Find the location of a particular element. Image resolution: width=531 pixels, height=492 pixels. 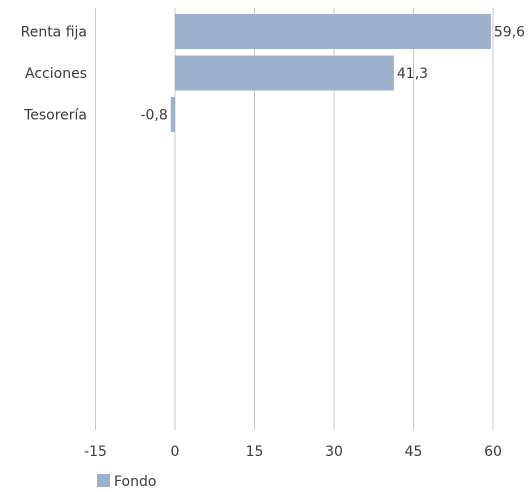

legend-swatch-fondo is located at coordinates (103, 480).